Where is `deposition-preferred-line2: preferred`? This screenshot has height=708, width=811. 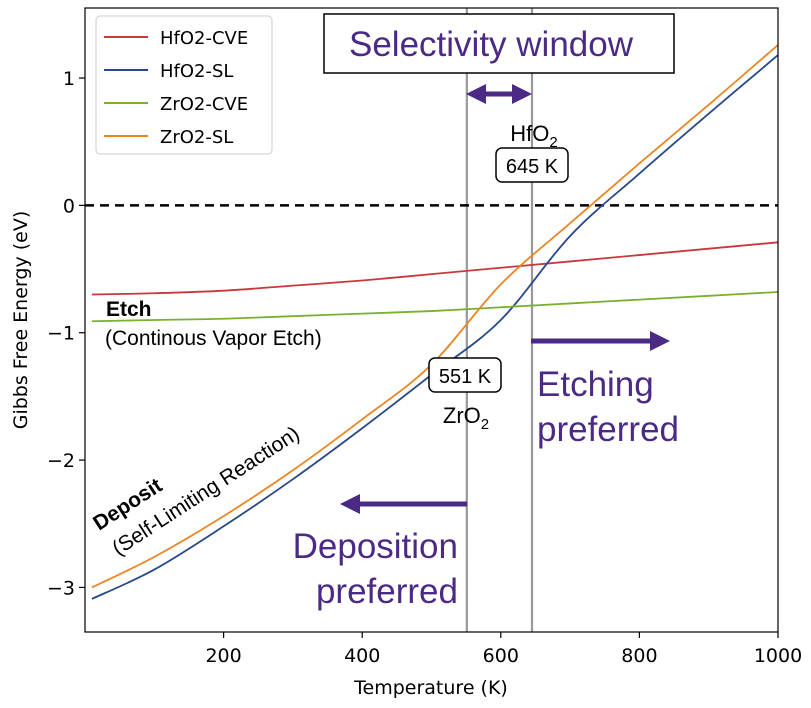 deposition-preferred-line2: preferred is located at coordinates (387, 591).